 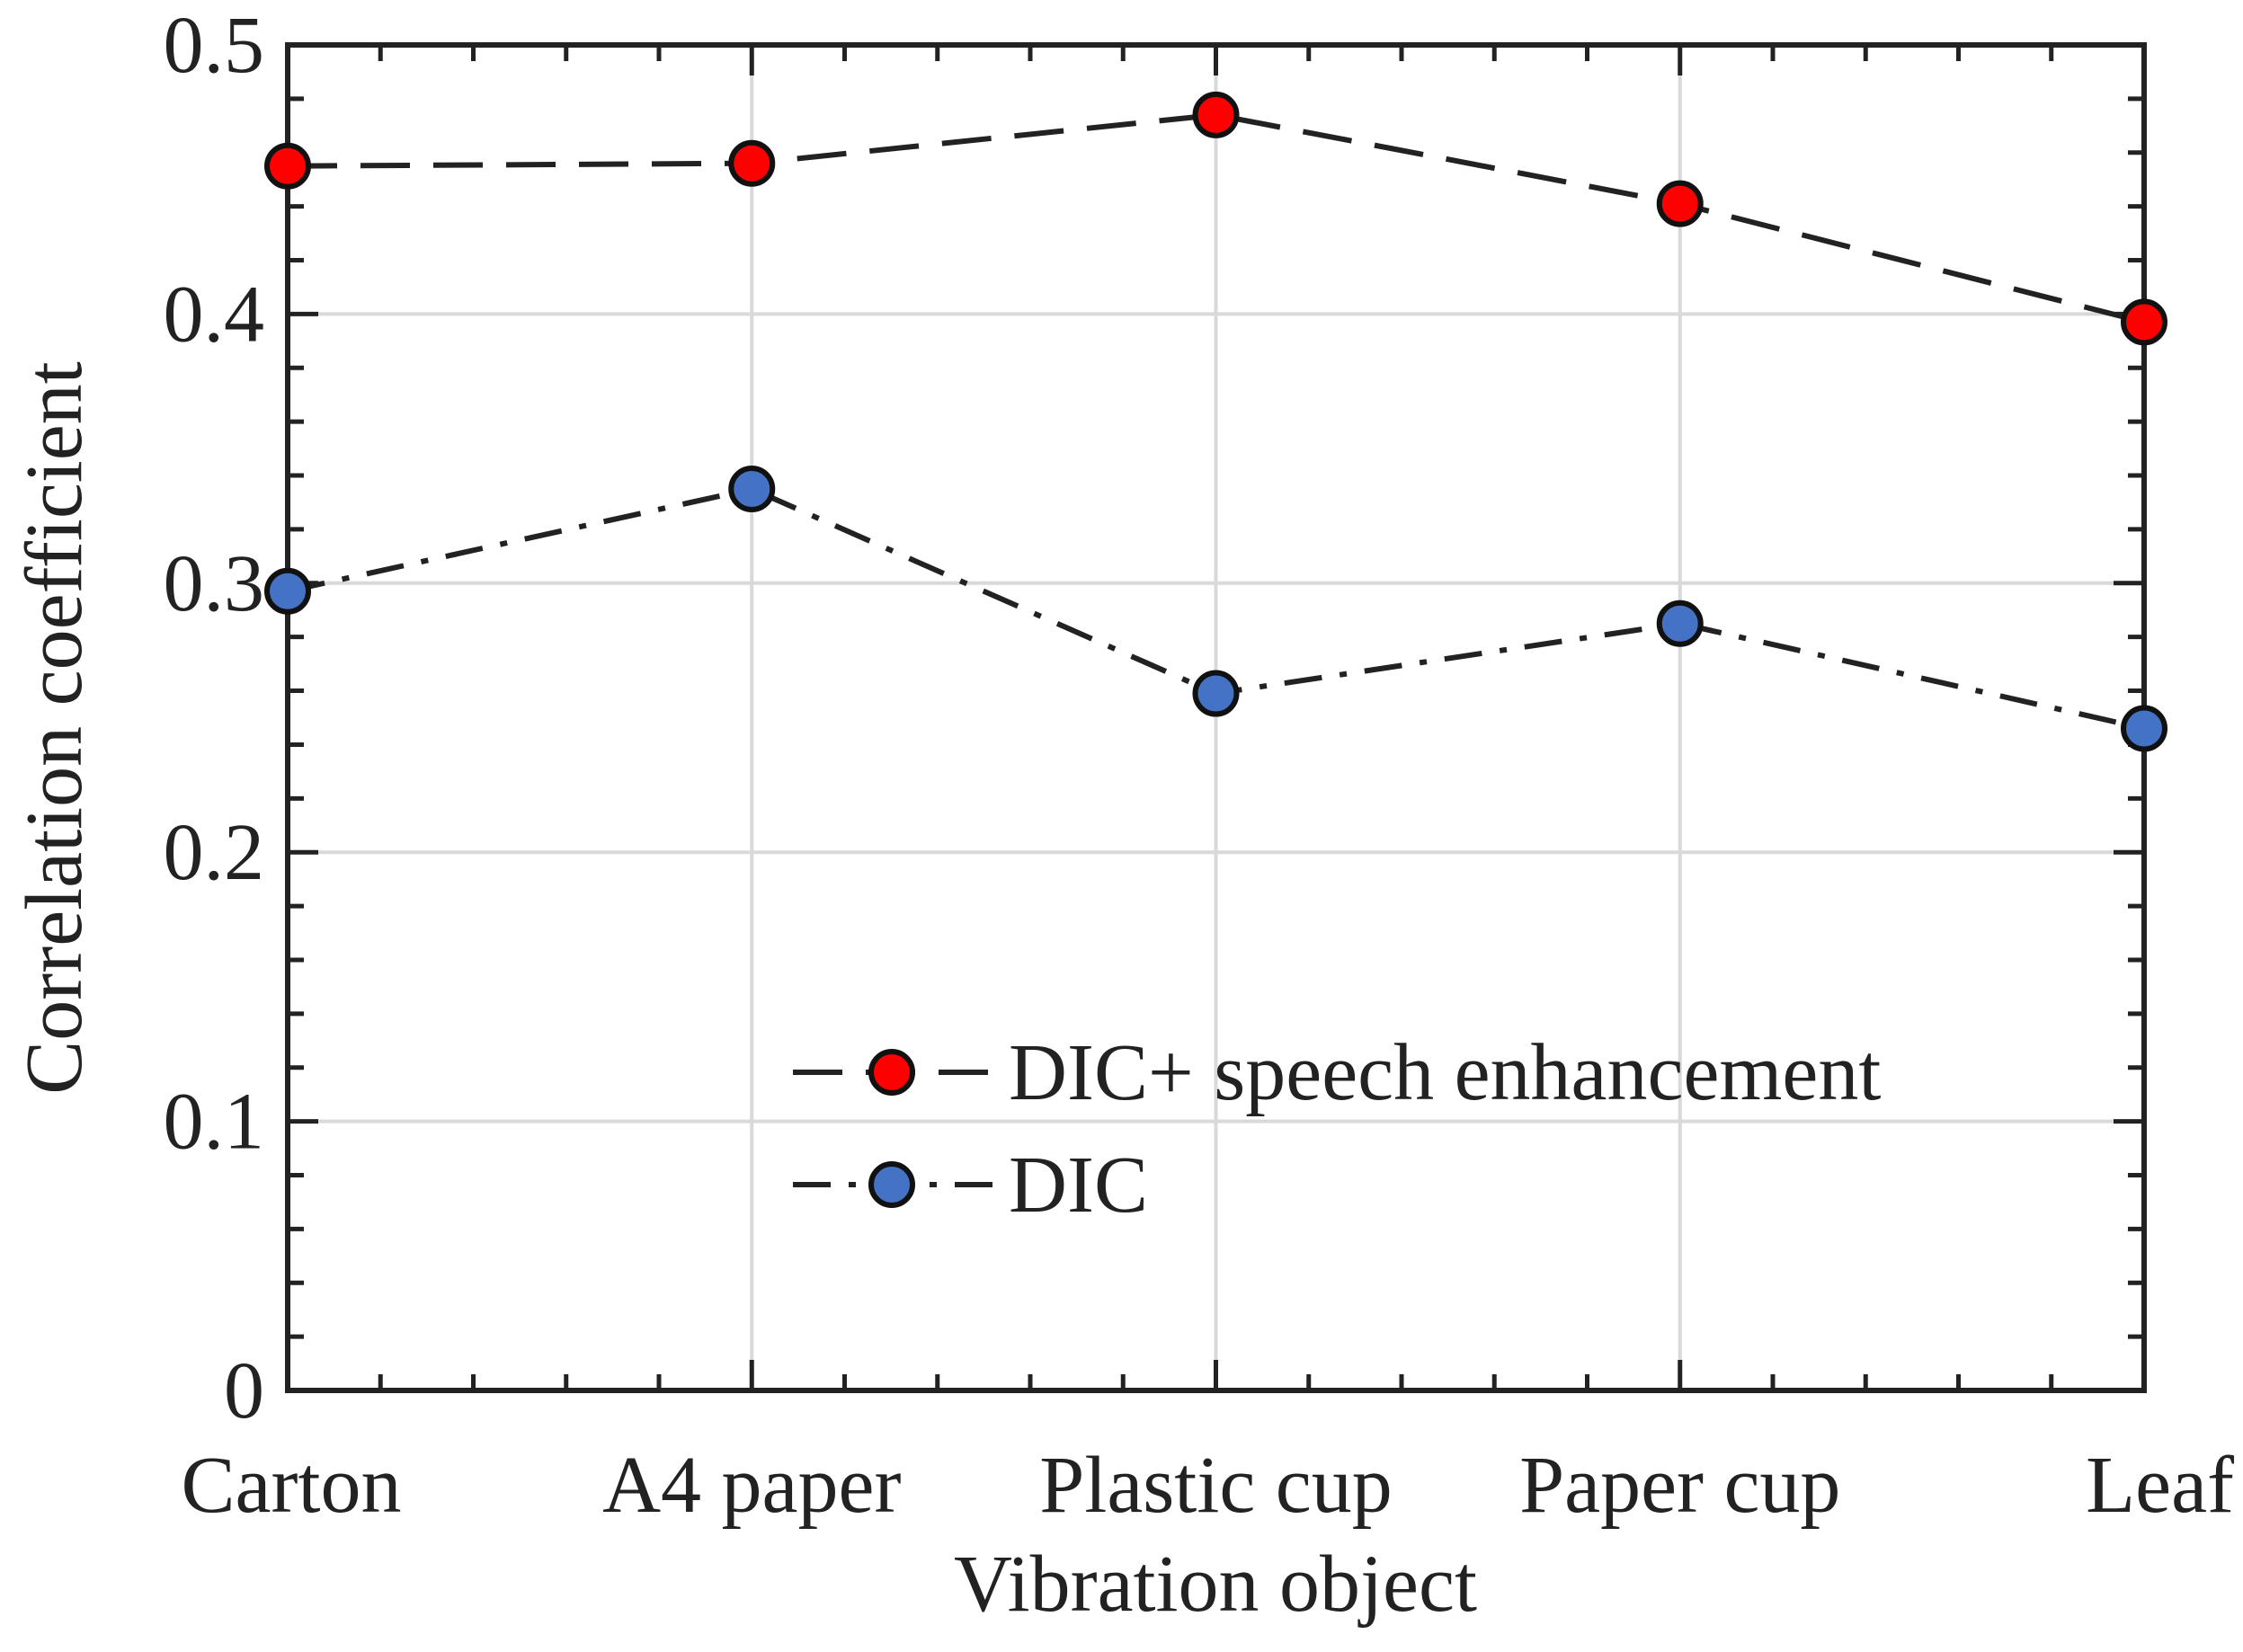 What do you see at coordinates (2160, 1485) in the screenshot?
I see `x-tick-label-leaf: Leaf` at bounding box center [2160, 1485].